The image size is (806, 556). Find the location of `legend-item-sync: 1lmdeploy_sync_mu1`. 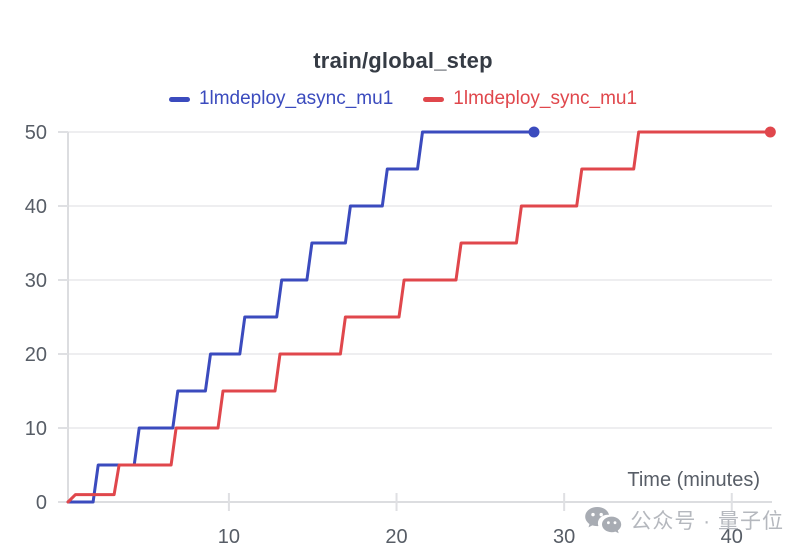

legend-item-sync: 1lmdeploy_sync_mu1 is located at coordinates (530, 99).